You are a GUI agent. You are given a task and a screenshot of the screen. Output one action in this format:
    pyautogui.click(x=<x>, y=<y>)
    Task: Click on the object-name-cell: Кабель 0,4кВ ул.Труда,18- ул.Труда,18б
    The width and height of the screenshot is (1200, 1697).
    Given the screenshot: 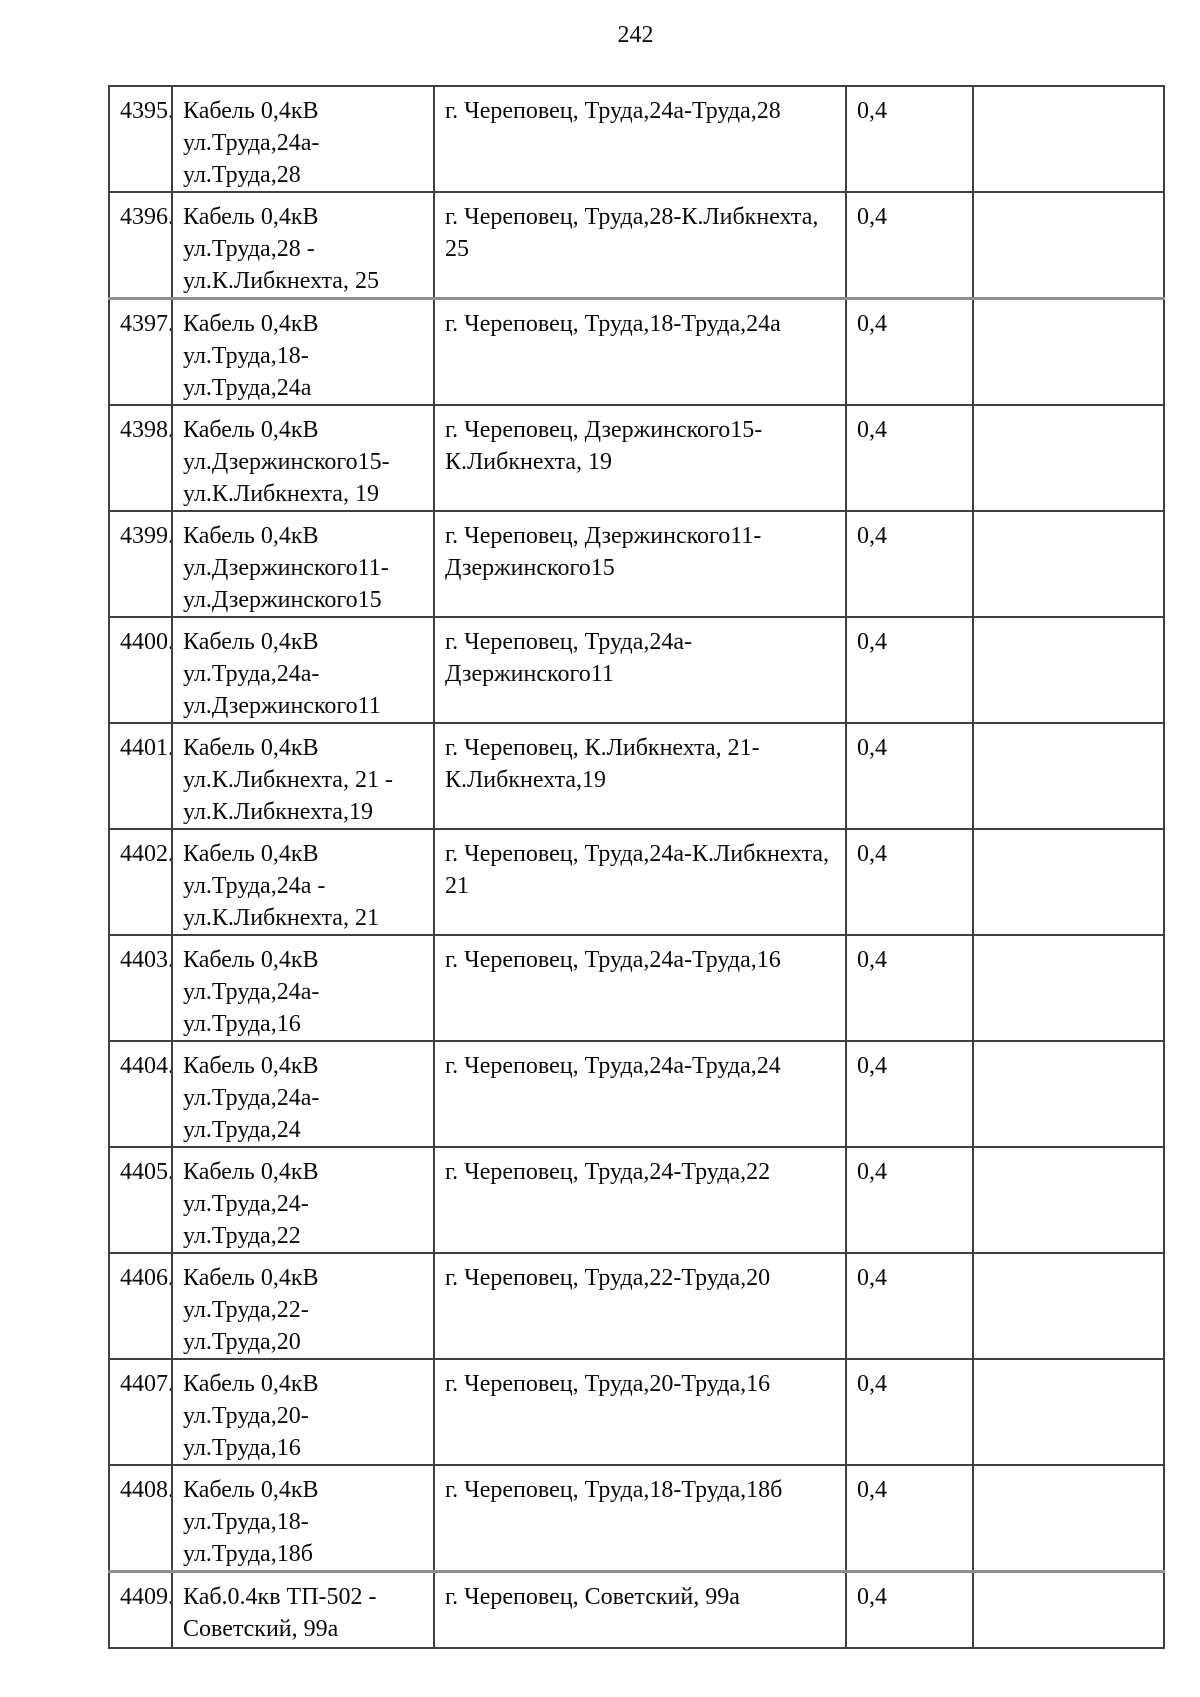 What is the action you would take?
    pyautogui.click(x=303, y=1518)
    